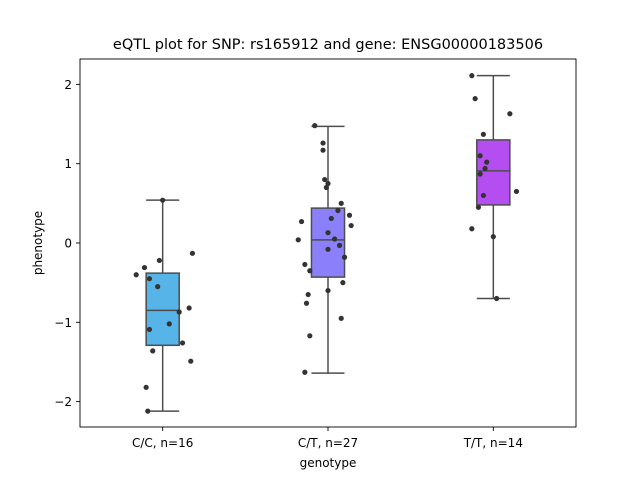  What do you see at coordinates (68, 85) in the screenshot?
I see `y-tick-label: 2` at bounding box center [68, 85].